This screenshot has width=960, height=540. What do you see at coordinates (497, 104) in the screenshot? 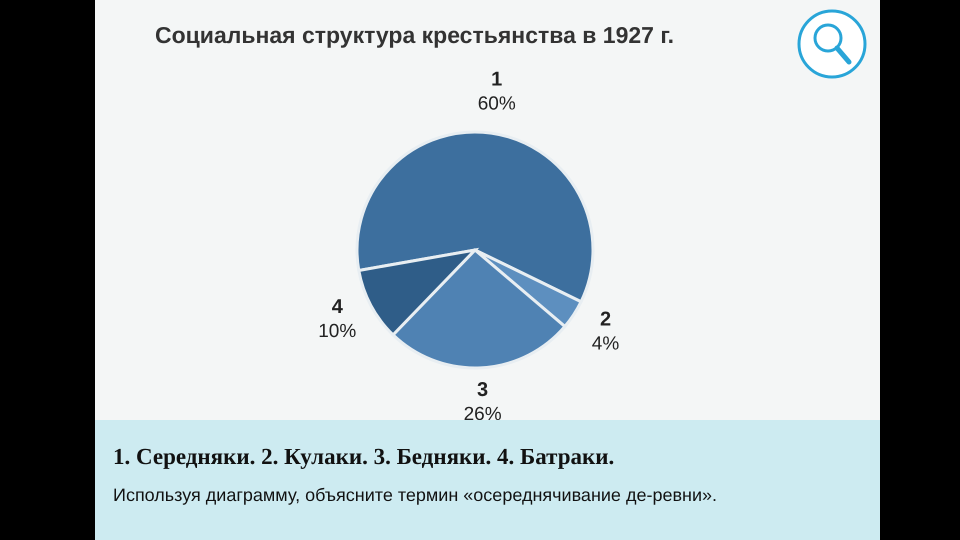
I see `data-label: 60%` at bounding box center [497, 104].